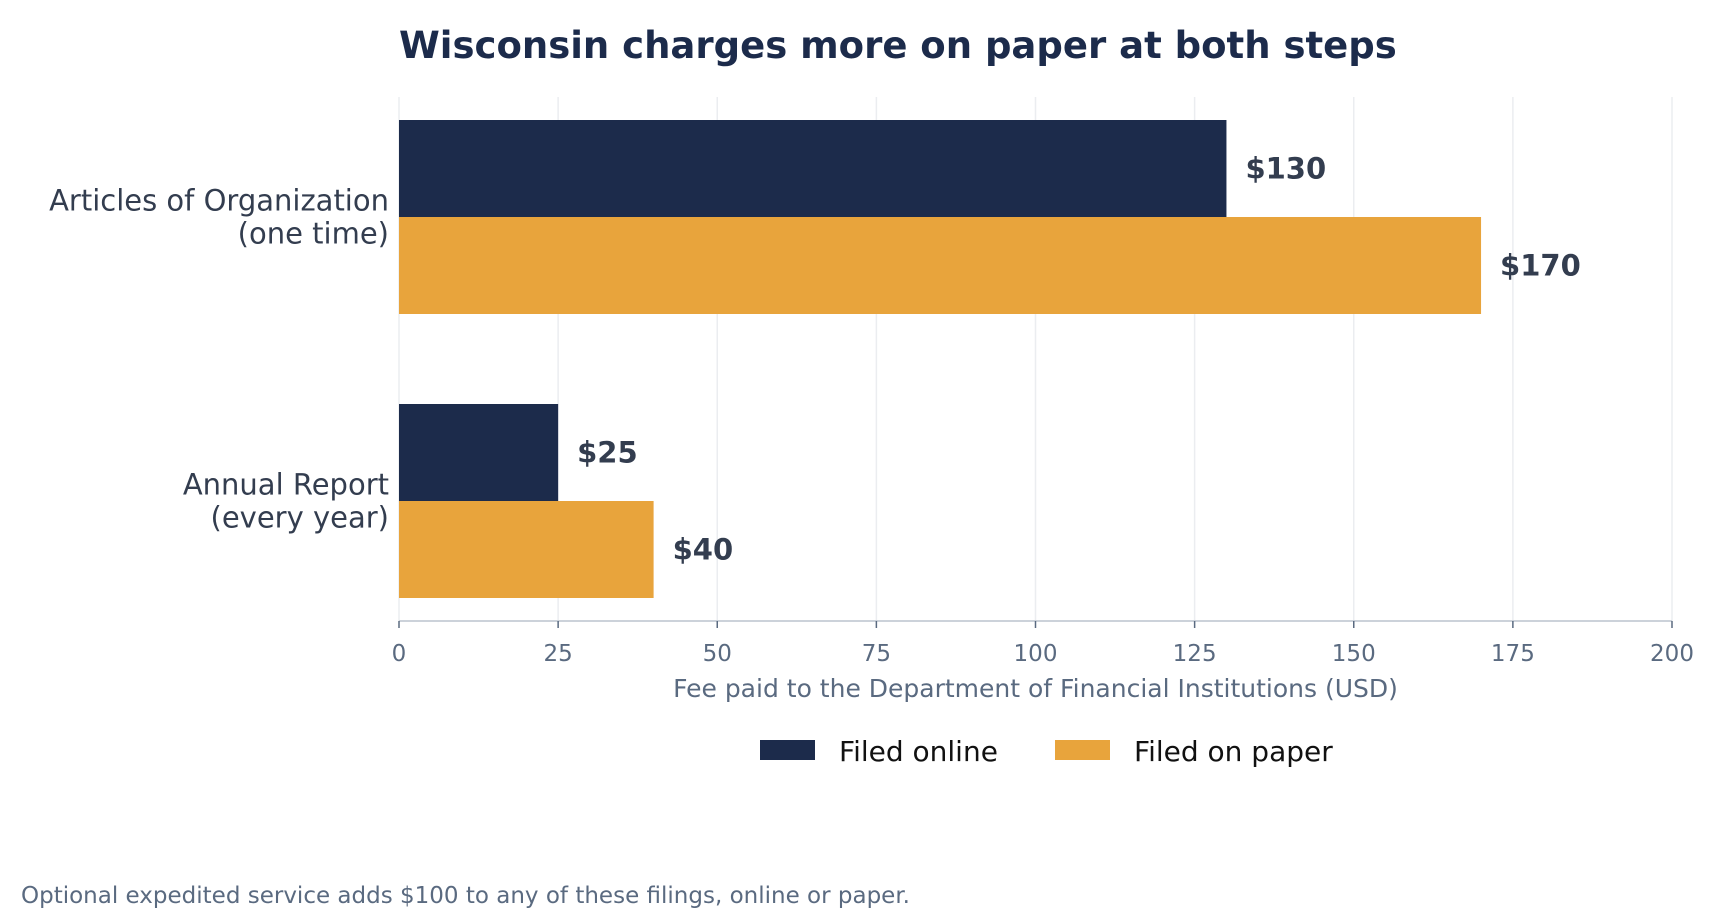 Image resolution: width=1720 pixels, height=919 pixels. Describe the element at coordinates (313, 234) in the screenshot. I see `category-label: (one time)` at that location.